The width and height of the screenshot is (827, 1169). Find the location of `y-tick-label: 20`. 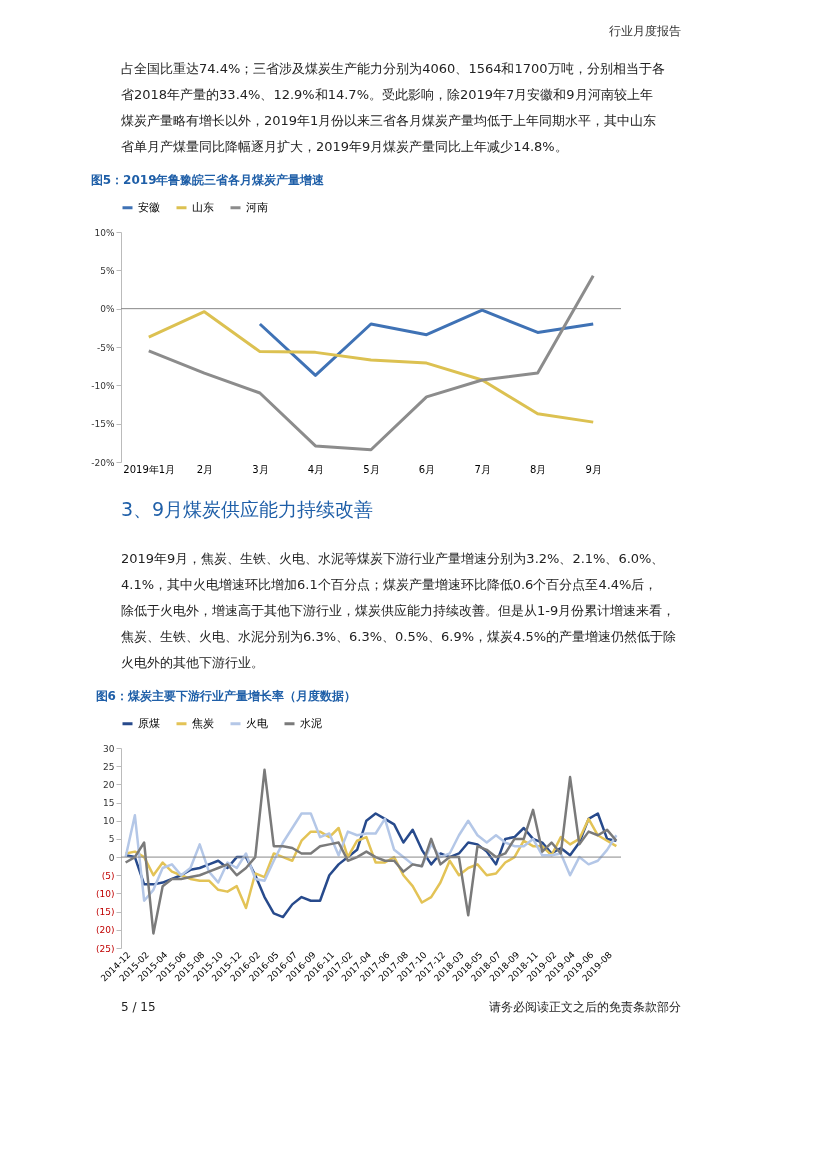

y-tick-label: 20 is located at coordinates (109, 784).